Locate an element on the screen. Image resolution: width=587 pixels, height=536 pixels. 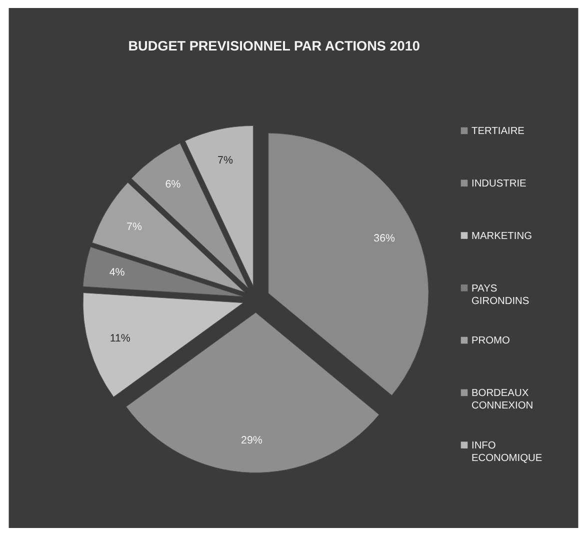
chart-title: BUDGET PREVISIONNEL PAR ACTIONS 2010 is located at coordinates (274, 46).